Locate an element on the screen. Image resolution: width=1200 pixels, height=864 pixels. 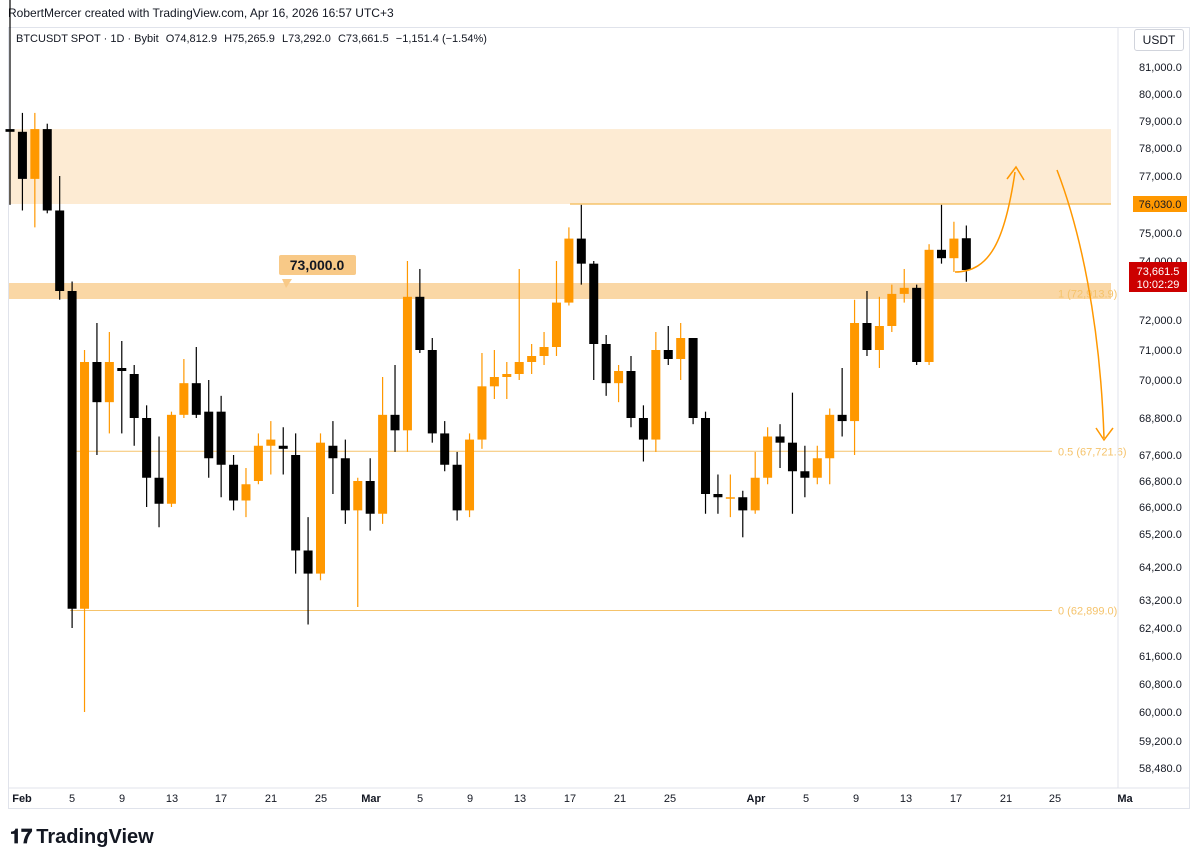
time-tick-label: Feb is located at coordinates (22, 799).